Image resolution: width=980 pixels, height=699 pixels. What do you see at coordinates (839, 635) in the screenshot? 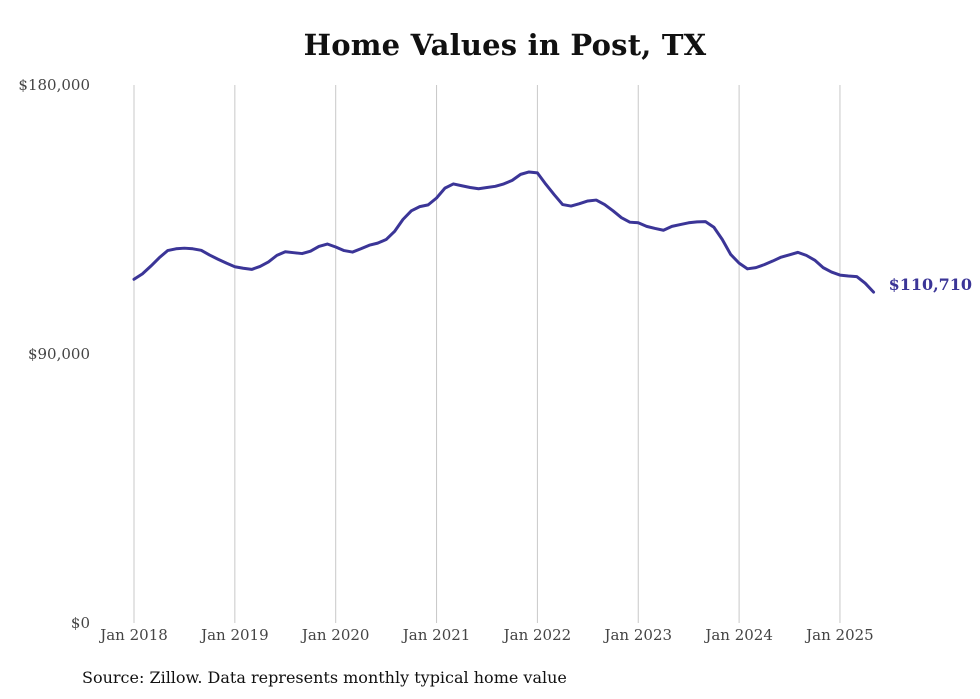
I see `x-tick-label: Jan 2025` at bounding box center [839, 635].